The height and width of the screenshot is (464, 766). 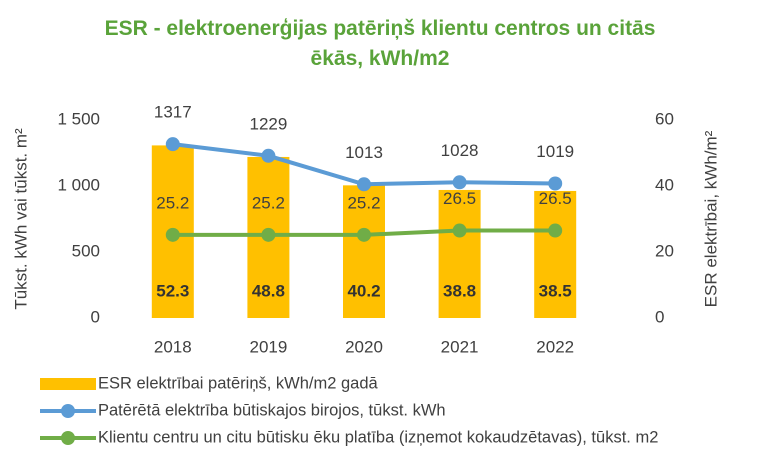 What do you see at coordinates (173, 112) in the screenshot?
I see `point-value-label: 1317` at bounding box center [173, 112].